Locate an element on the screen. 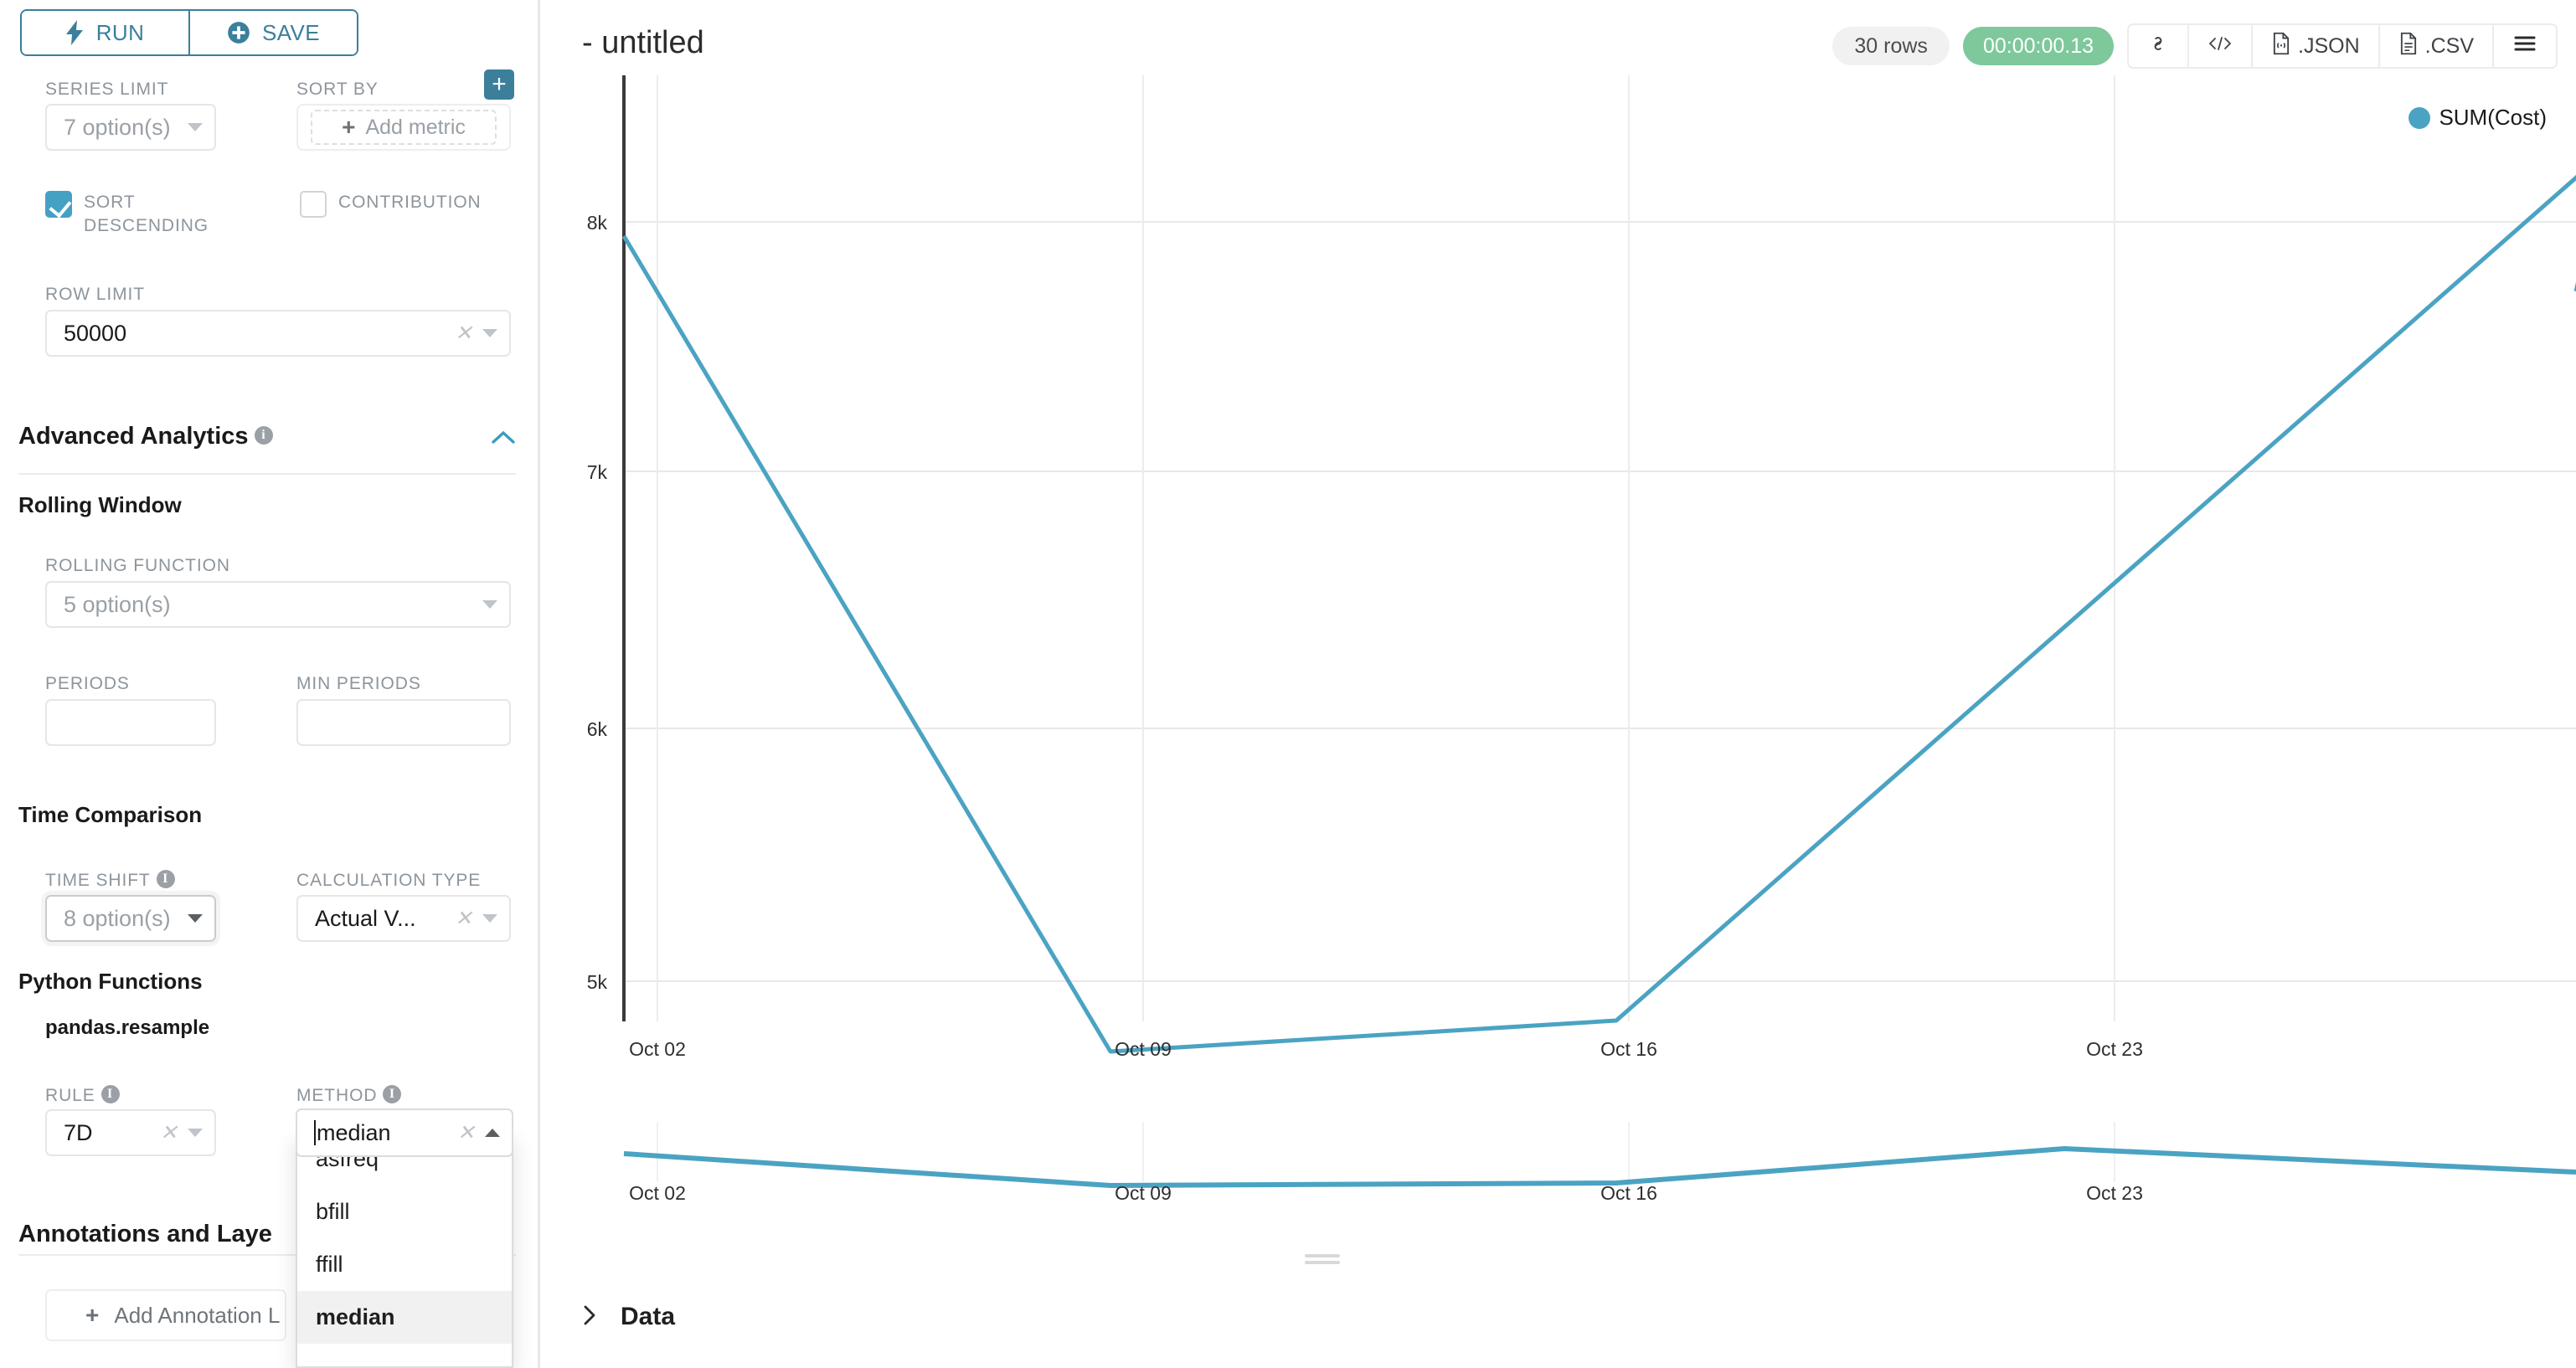  file-csv-icon is located at coordinates (2408, 46).